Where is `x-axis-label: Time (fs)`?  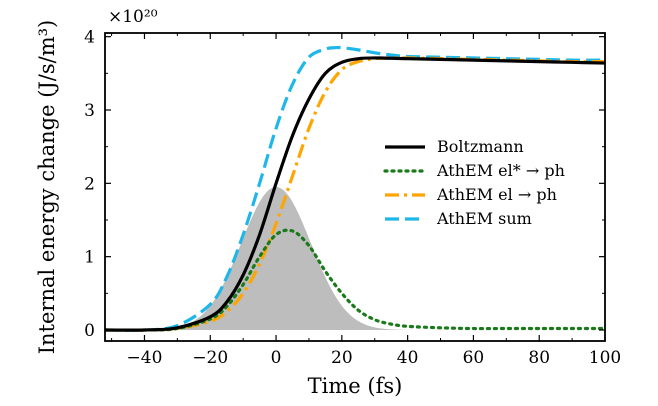 x-axis-label: Time (fs) is located at coordinates (355, 386).